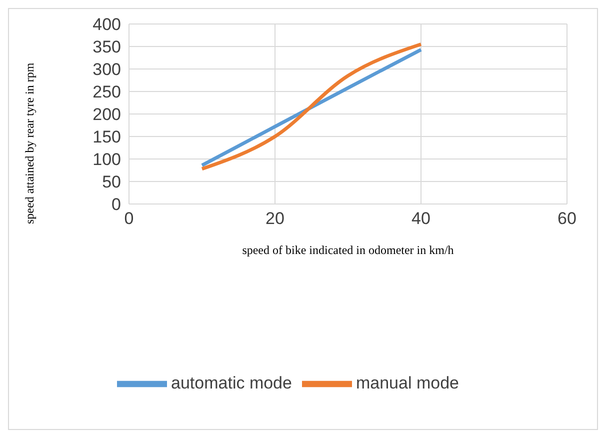 The height and width of the screenshot is (441, 607). What do you see at coordinates (106, 137) in the screenshot?
I see `y-tick-label: 150` at bounding box center [106, 137].